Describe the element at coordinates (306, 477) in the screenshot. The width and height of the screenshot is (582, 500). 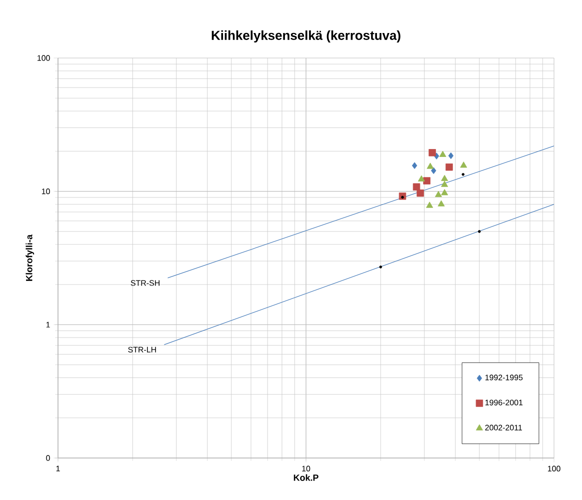
I see `x-axis-title: Kok.P` at that location.